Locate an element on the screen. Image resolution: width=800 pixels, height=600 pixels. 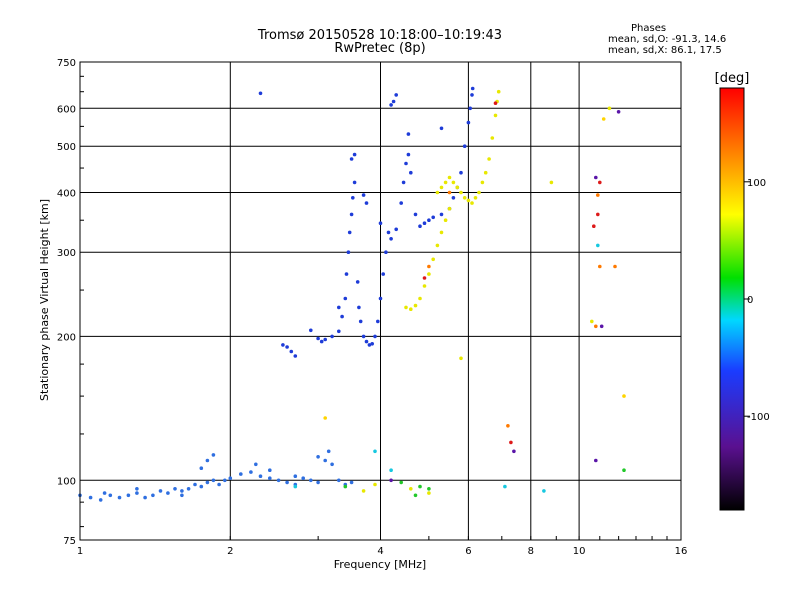
y-tick-label: 75 is located at coordinates (69, 541).